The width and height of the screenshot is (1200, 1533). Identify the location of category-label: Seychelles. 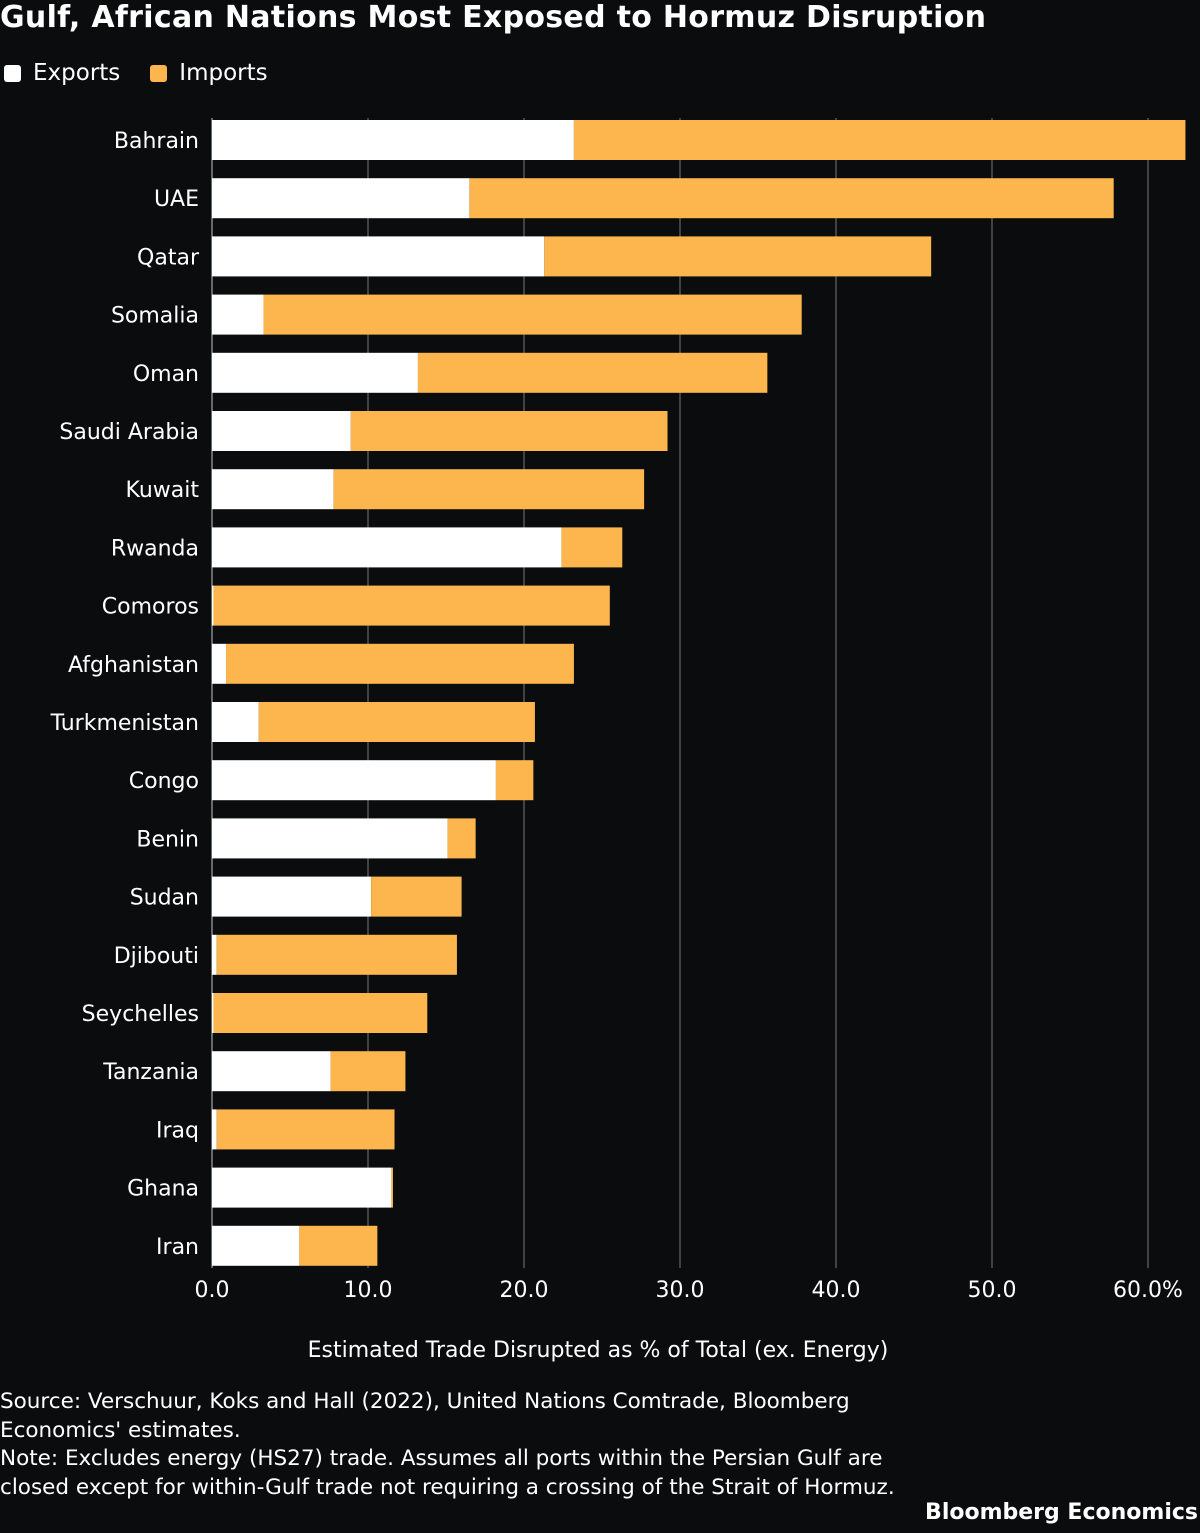
(140, 1014).